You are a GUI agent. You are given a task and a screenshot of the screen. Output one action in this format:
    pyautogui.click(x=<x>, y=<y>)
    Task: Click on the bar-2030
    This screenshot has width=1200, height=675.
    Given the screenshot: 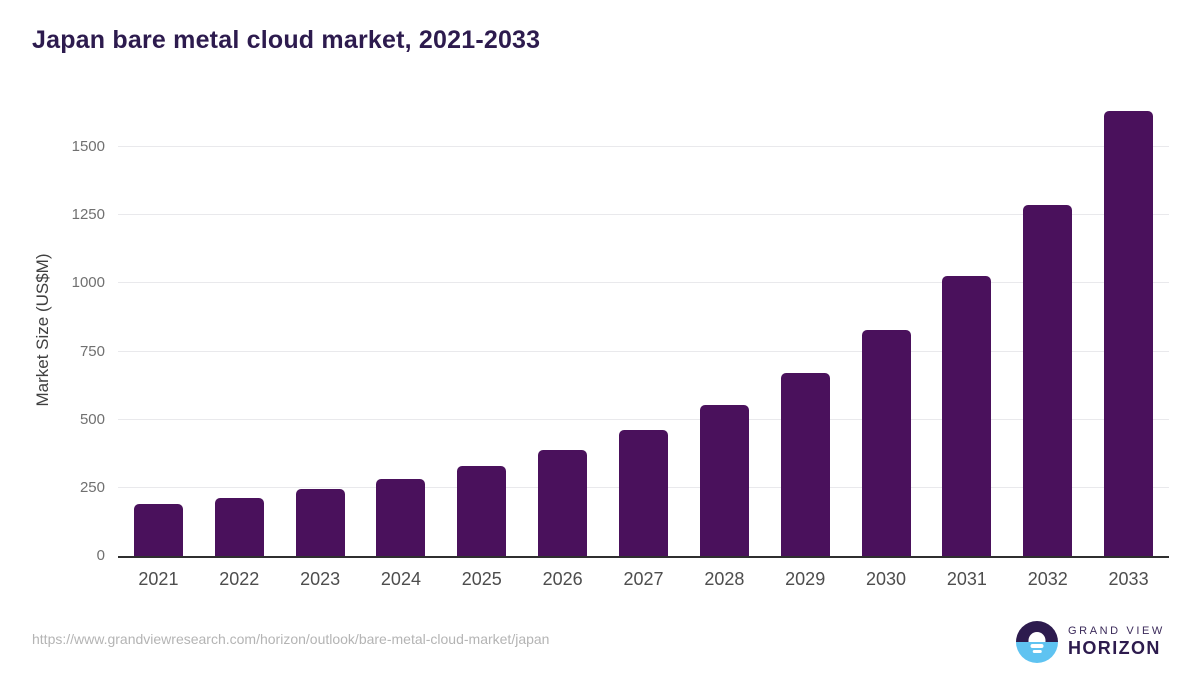 What is the action you would take?
    pyautogui.click(x=886, y=442)
    